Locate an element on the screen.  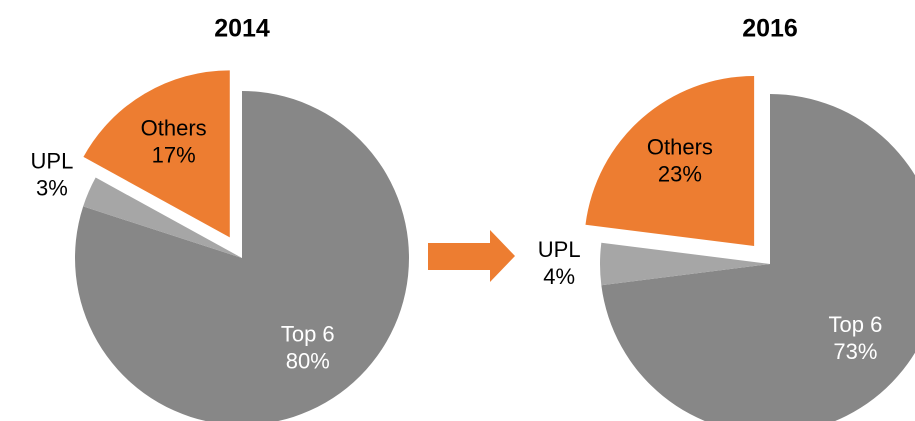
slice-value-label: 3% is located at coordinates (52, 188).